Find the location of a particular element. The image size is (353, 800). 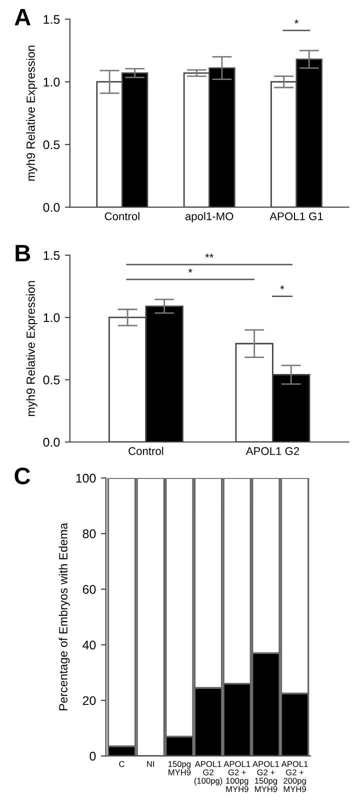

x-tick-label: APOL1 G1 is located at coordinates (296, 216).